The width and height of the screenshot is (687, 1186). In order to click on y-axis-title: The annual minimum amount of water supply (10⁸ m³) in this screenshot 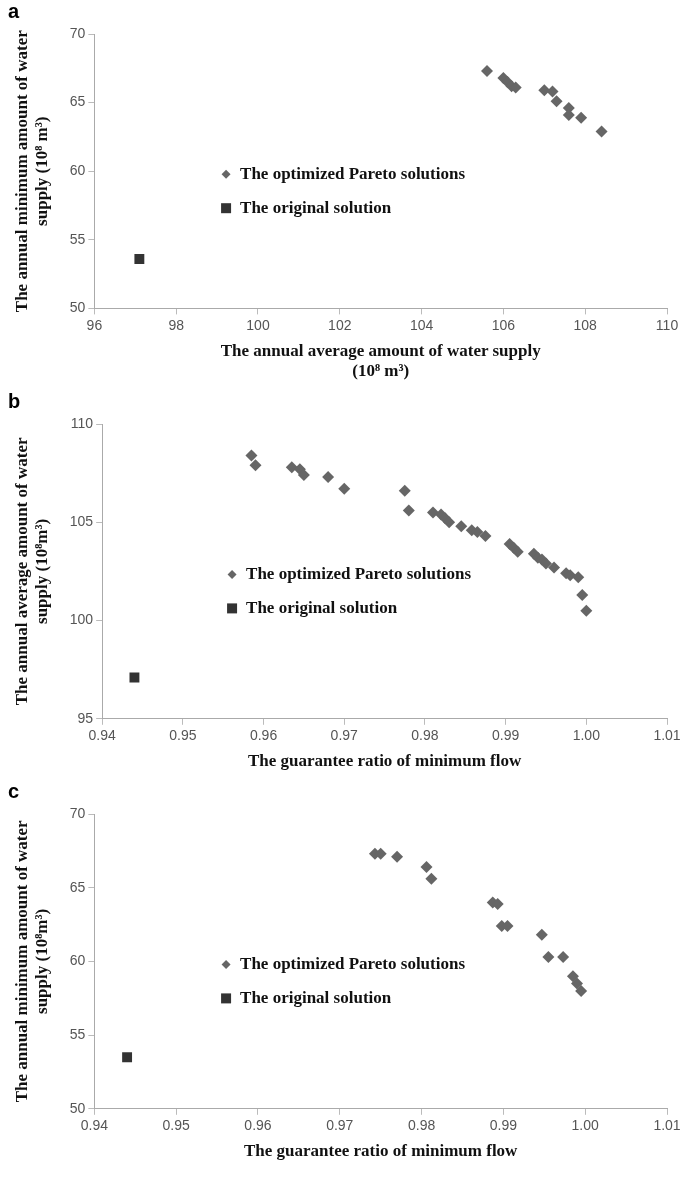, I will do `click(31, 171)`.